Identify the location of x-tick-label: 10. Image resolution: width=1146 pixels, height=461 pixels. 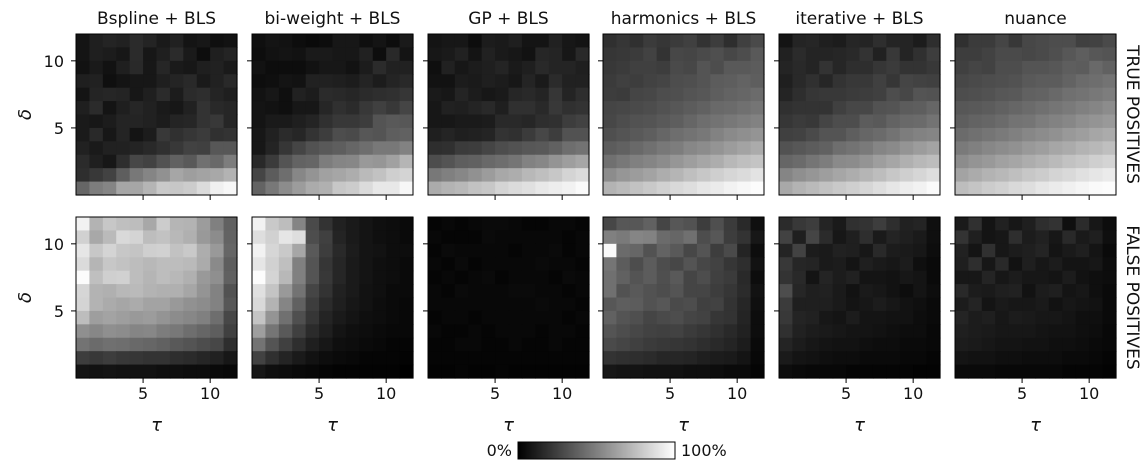
(562, 393).